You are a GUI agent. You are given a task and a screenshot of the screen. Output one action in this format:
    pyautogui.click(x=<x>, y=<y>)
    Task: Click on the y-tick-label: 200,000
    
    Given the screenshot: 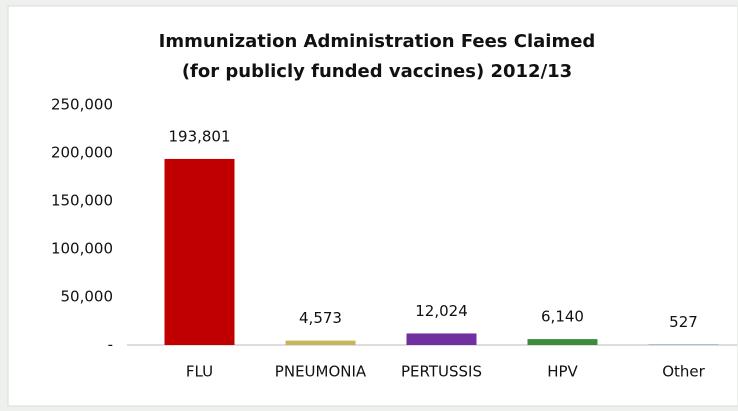 What is the action you would take?
    pyautogui.click(x=82, y=153)
    